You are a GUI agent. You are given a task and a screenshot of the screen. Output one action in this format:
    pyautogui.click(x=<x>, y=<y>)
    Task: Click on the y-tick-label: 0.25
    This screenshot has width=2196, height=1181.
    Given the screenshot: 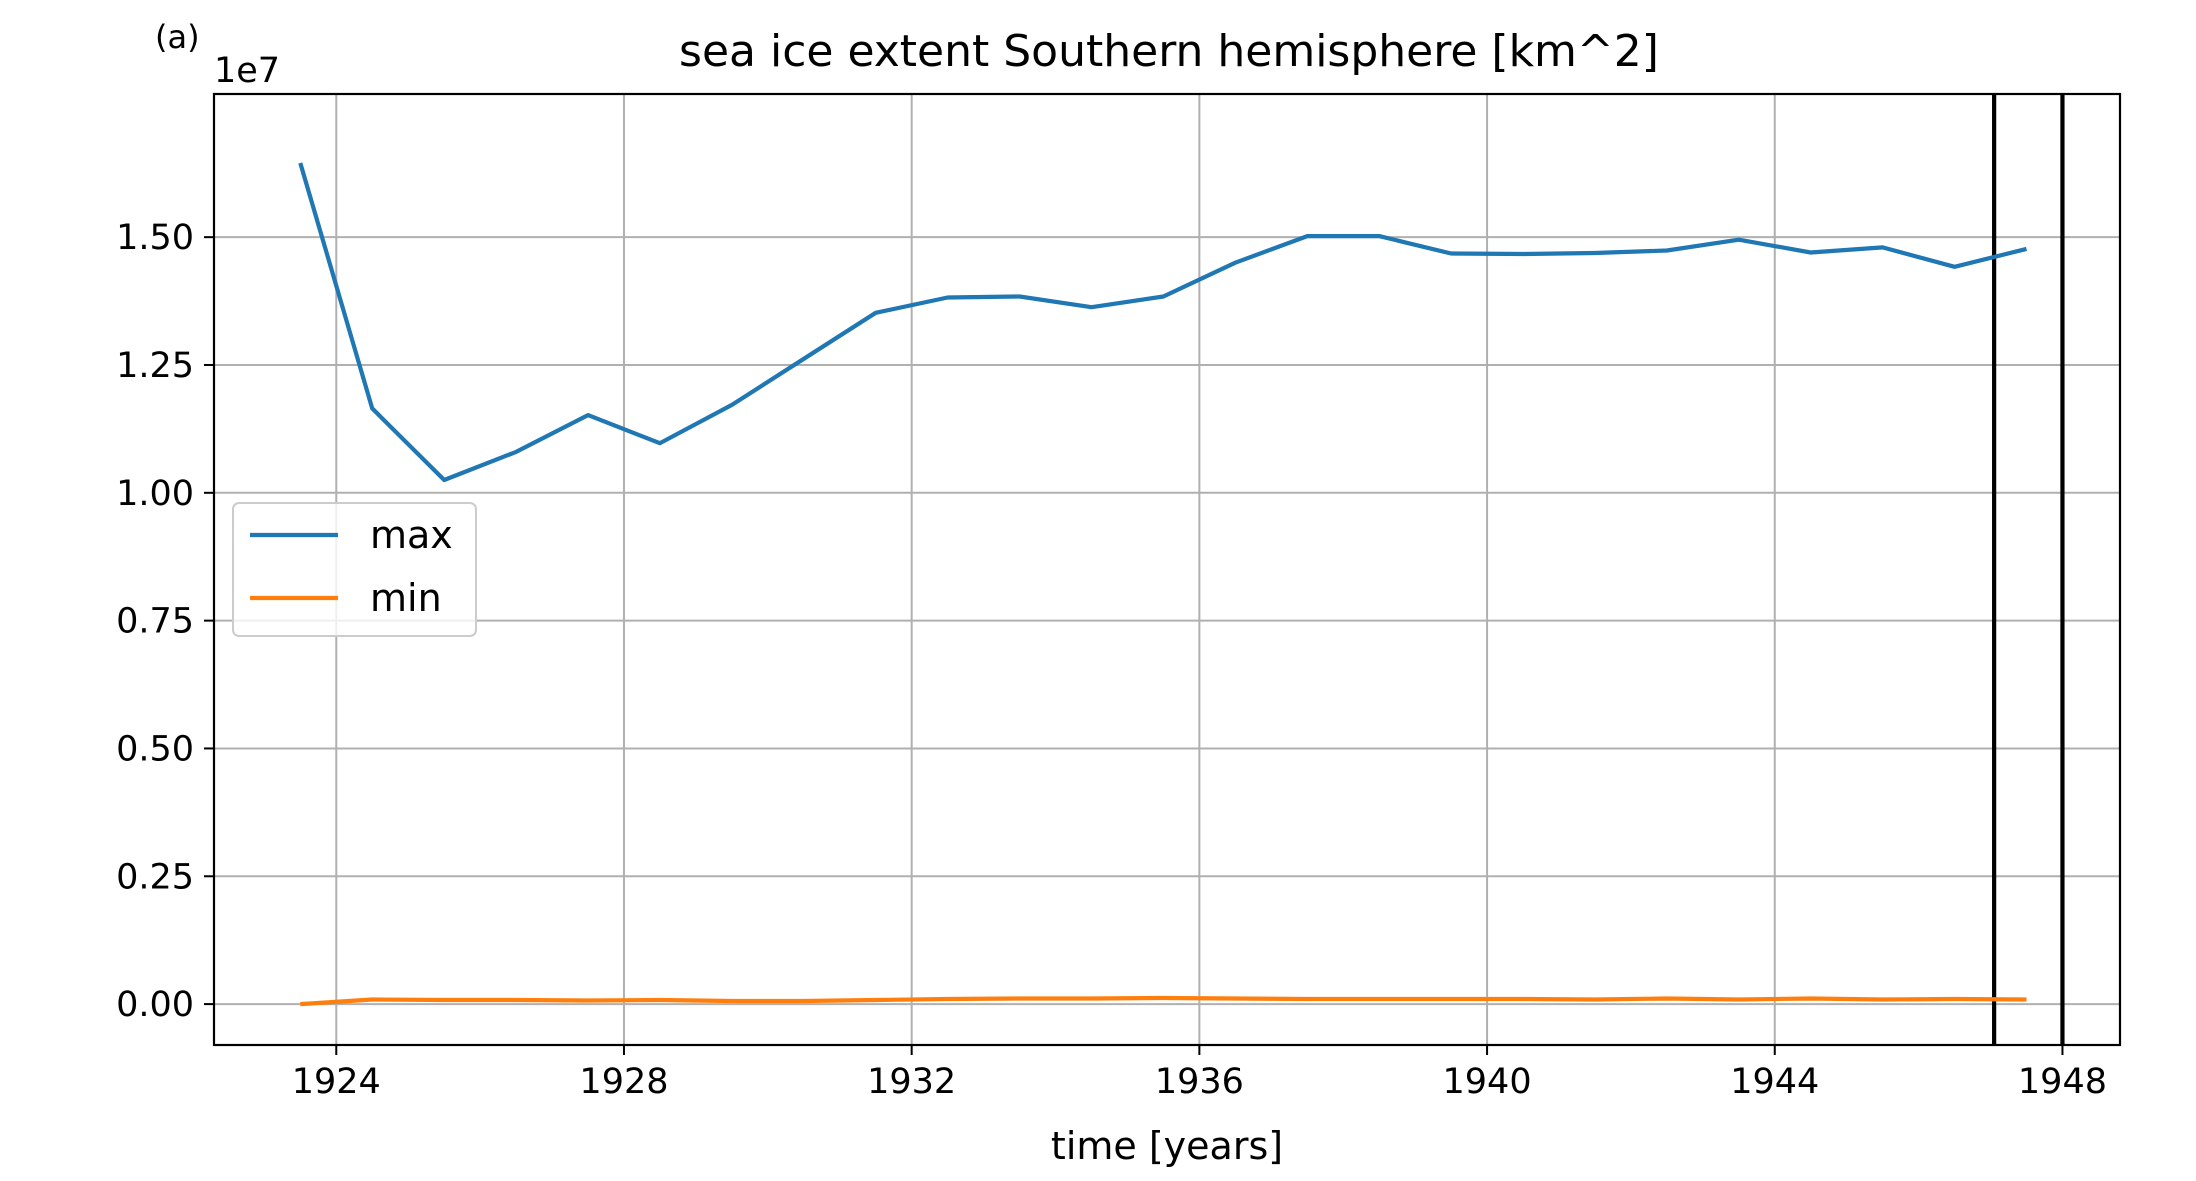 What is the action you would take?
    pyautogui.click(x=155, y=877)
    